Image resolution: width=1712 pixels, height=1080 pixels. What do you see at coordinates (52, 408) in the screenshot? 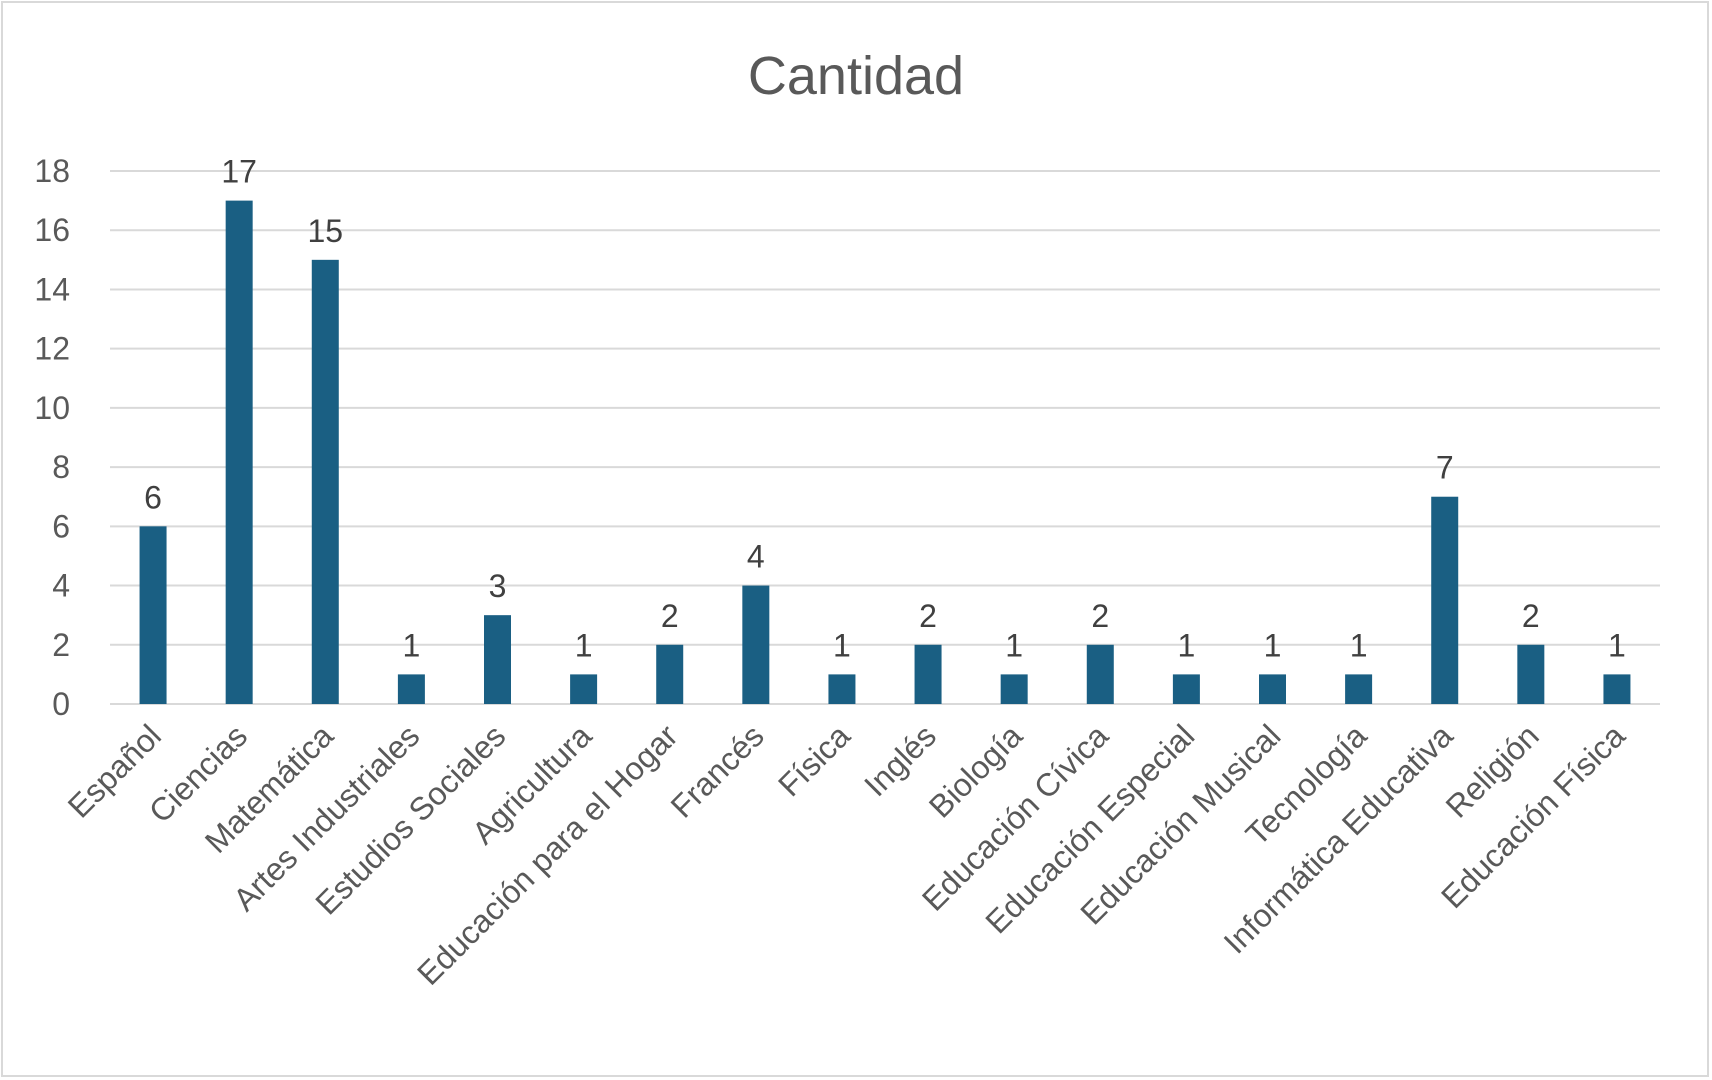
I see `y-tick-label: 10` at bounding box center [52, 408].